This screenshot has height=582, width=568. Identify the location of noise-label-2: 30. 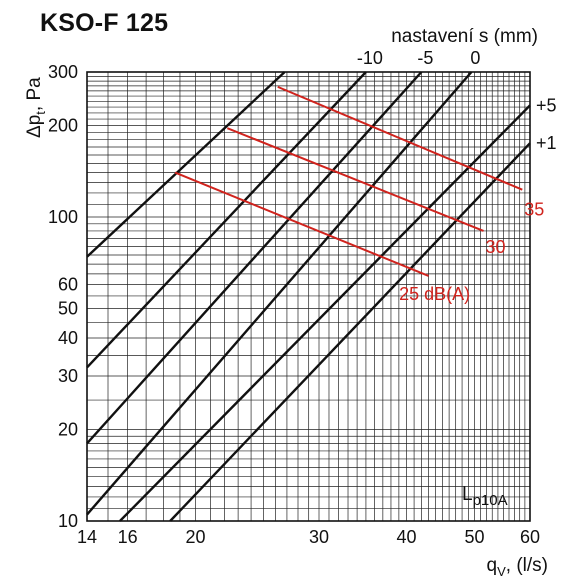
(495, 247).